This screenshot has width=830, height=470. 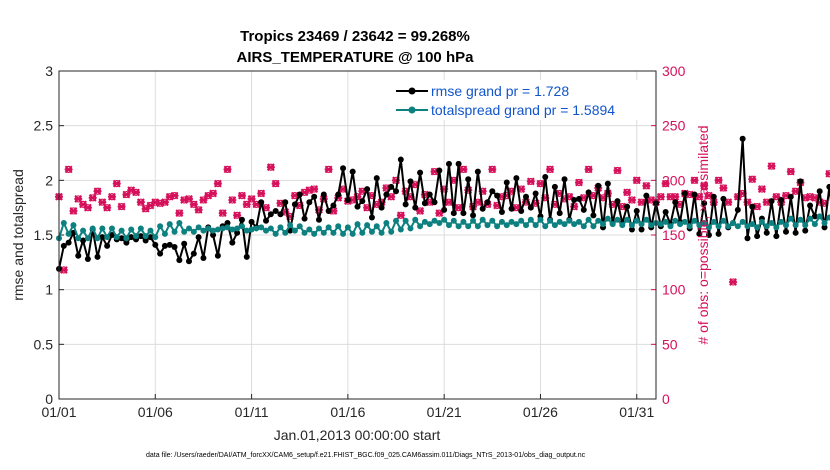 I want to click on x-tick-label: 01/06, so click(x=155, y=412).